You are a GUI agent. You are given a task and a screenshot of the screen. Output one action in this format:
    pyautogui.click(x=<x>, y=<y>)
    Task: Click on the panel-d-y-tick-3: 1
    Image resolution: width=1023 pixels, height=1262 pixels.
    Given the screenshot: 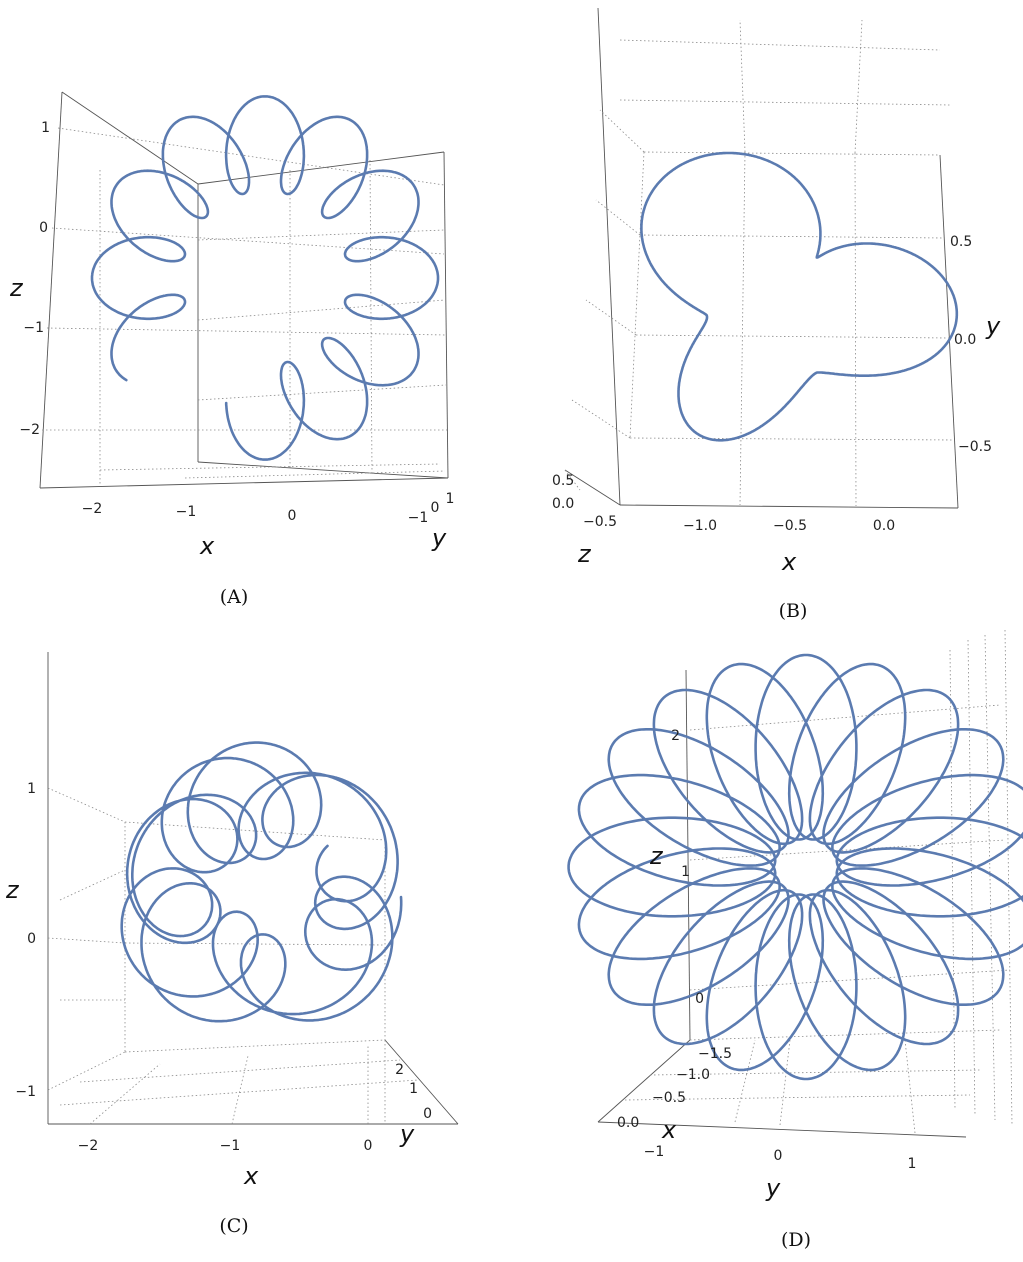 What is the action you would take?
    pyautogui.click(x=912, y=1164)
    